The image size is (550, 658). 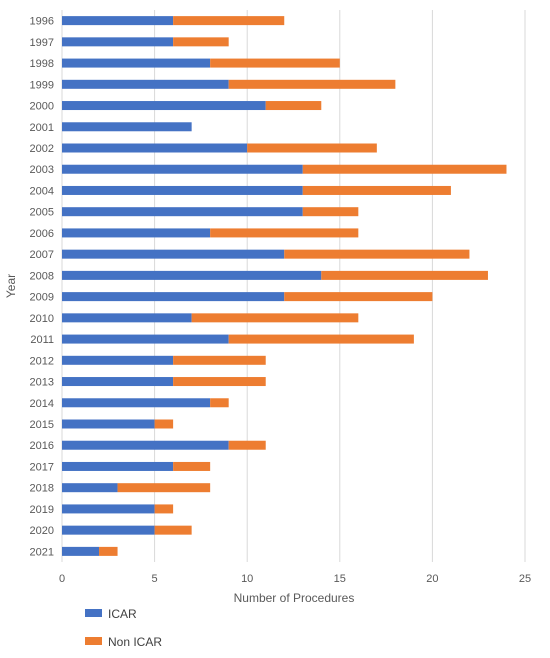 What do you see at coordinates (182, 212) in the screenshot?
I see `bar-icar-2005` at bounding box center [182, 212].